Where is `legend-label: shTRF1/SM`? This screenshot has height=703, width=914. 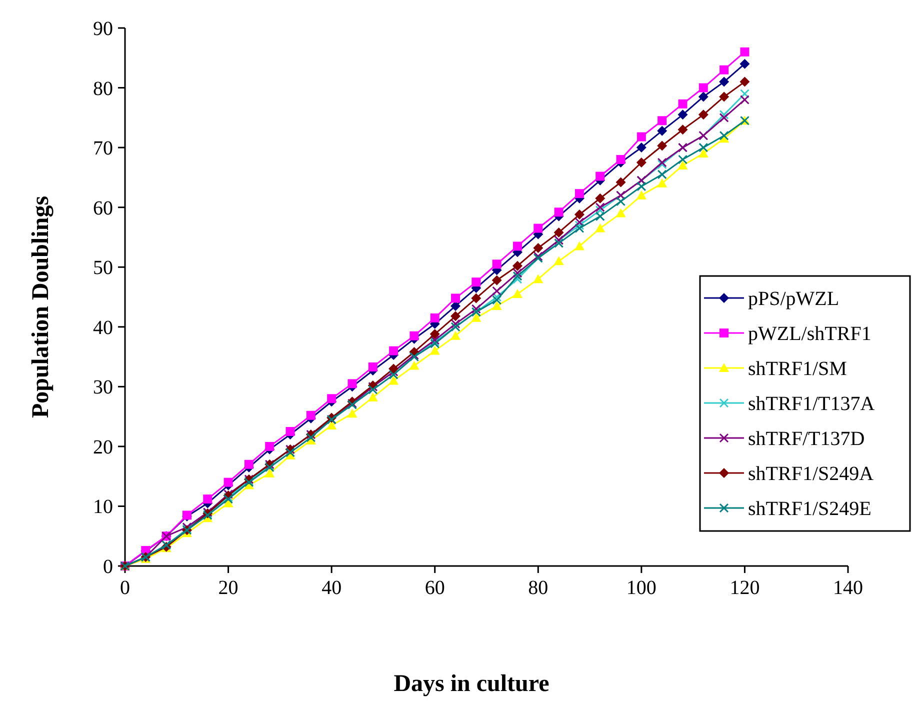 legend-label: shTRF1/SM is located at coordinates (798, 369).